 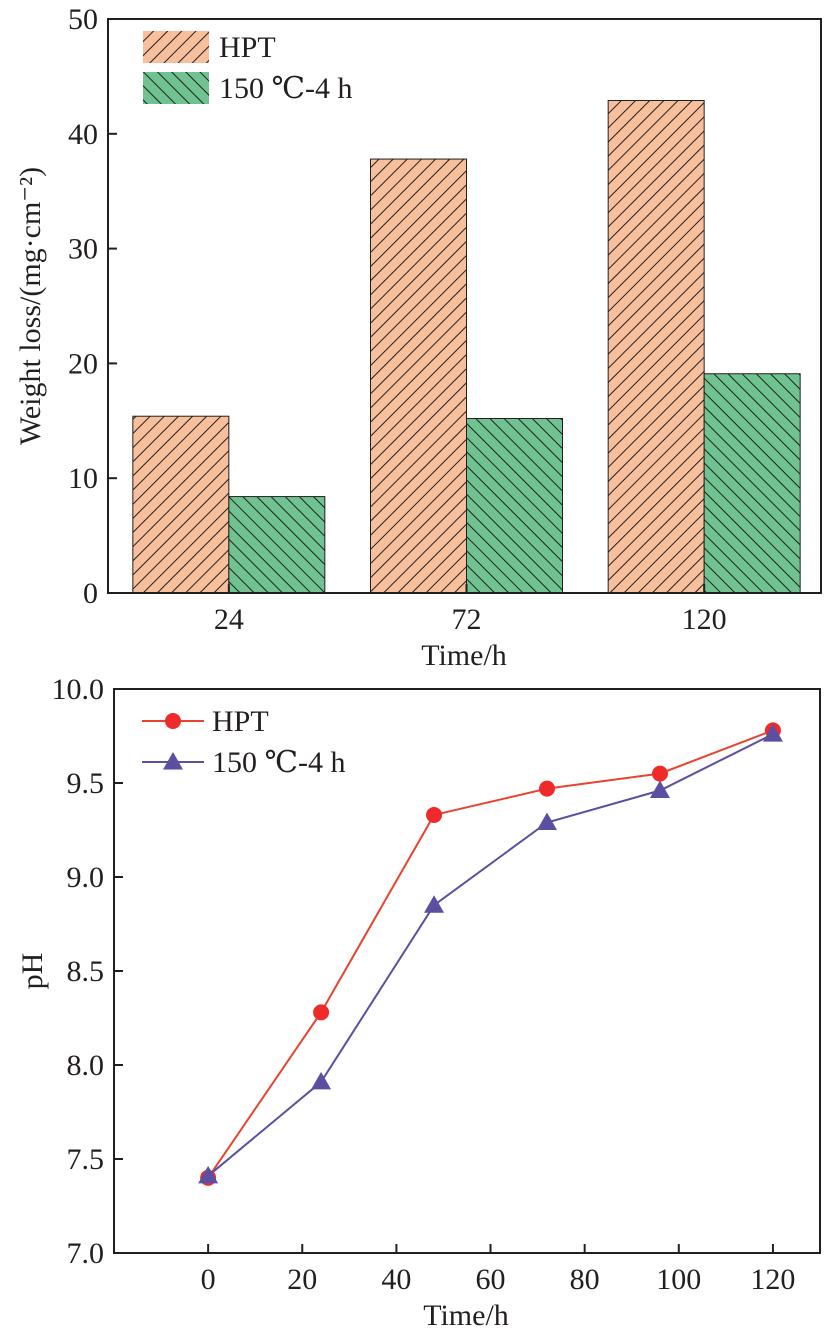 What do you see at coordinates (678, 1279) in the screenshot?
I see `line-x-tick-label: 100` at bounding box center [678, 1279].